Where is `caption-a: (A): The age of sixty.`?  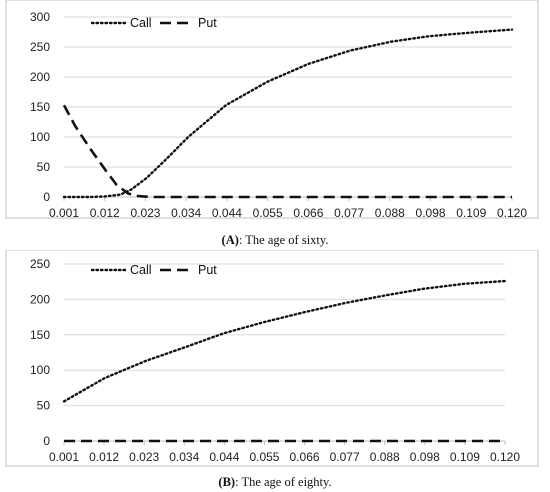 caption-a: (A): The age of sixty. is located at coordinates (275, 240).